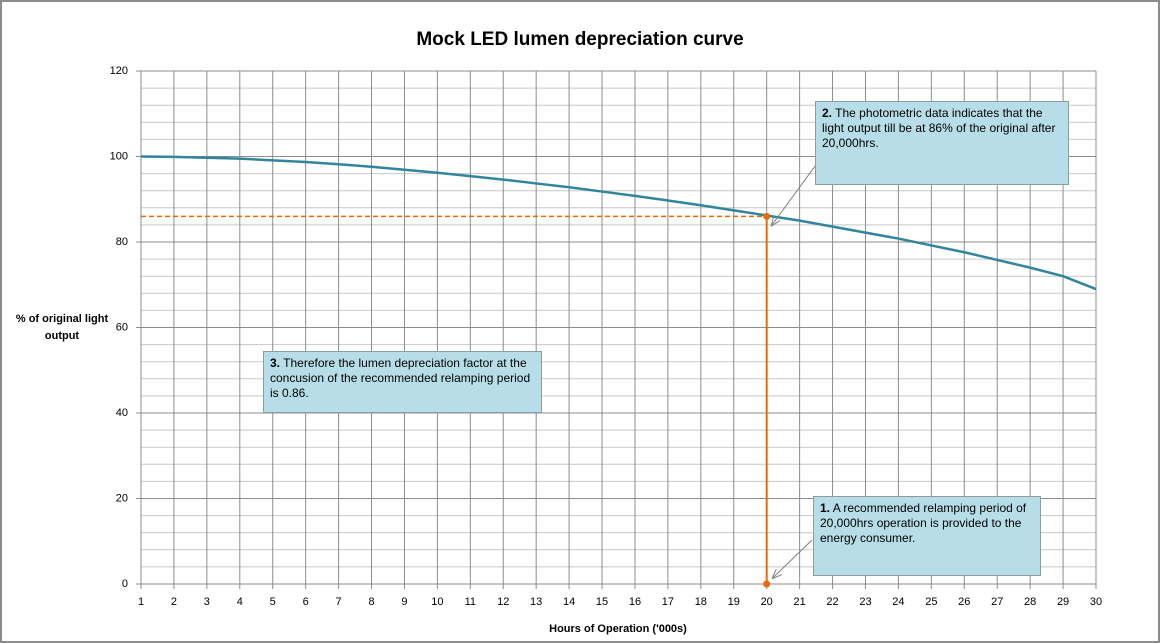  I want to click on x-tick-label: 11, so click(470, 602).